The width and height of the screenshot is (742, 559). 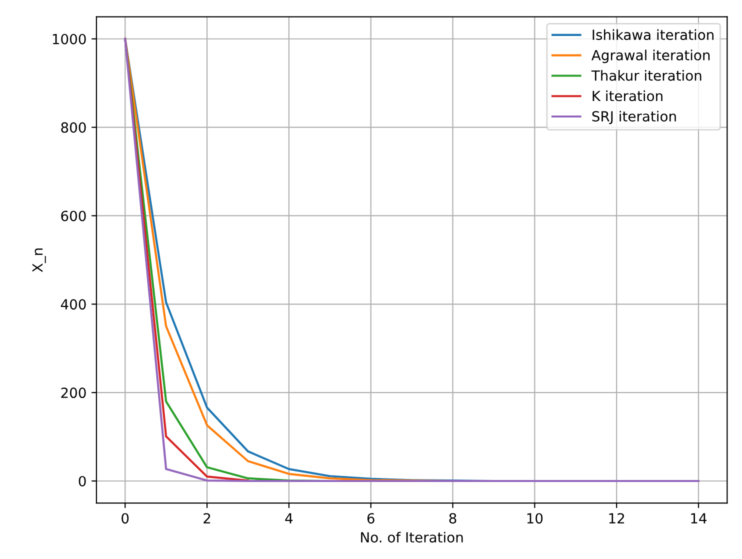 I want to click on x-tick-label: 14, so click(x=699, y=518).